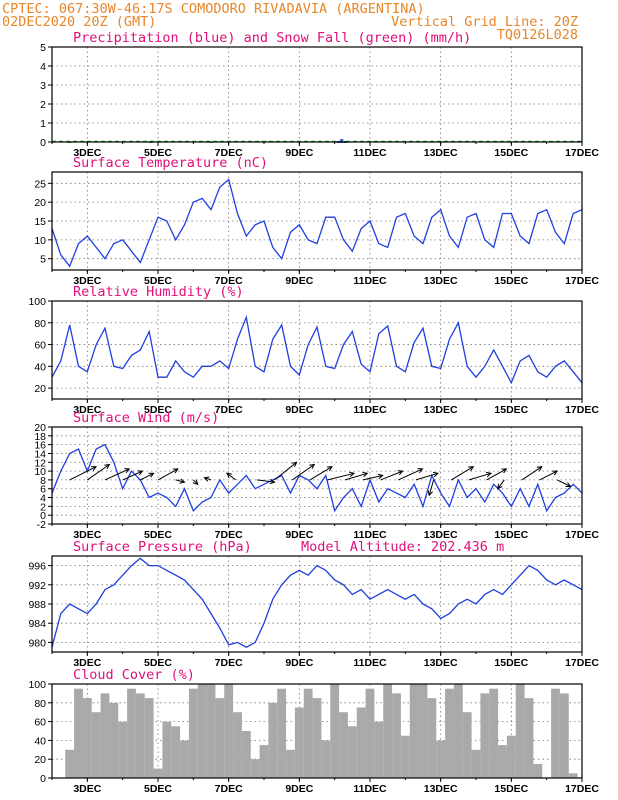  Describe the element at coordinates (40, 324) in the screenshot. I see `y-tick-label: 80` at that location.